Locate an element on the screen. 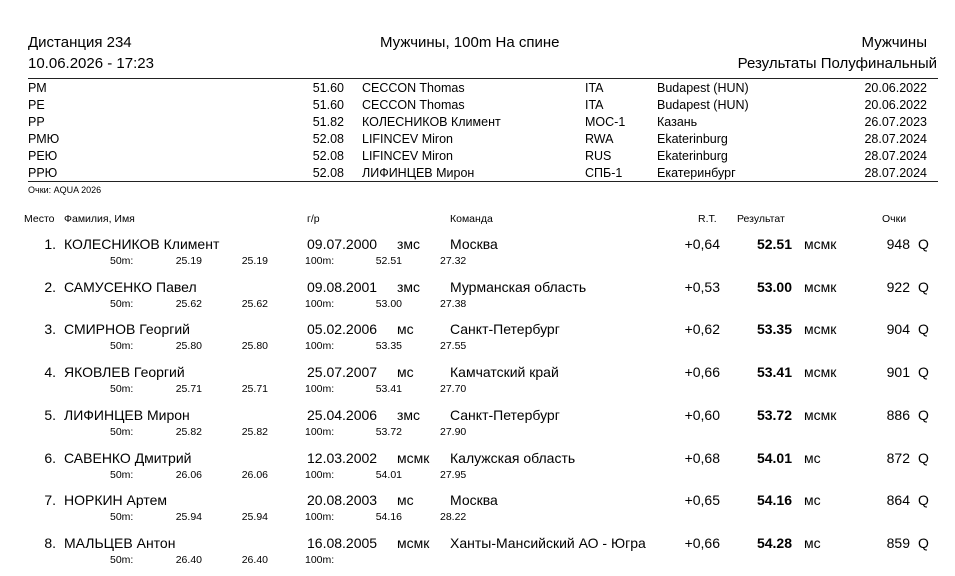  split-s50a: 25.71 is located at coordinates (188, 389).